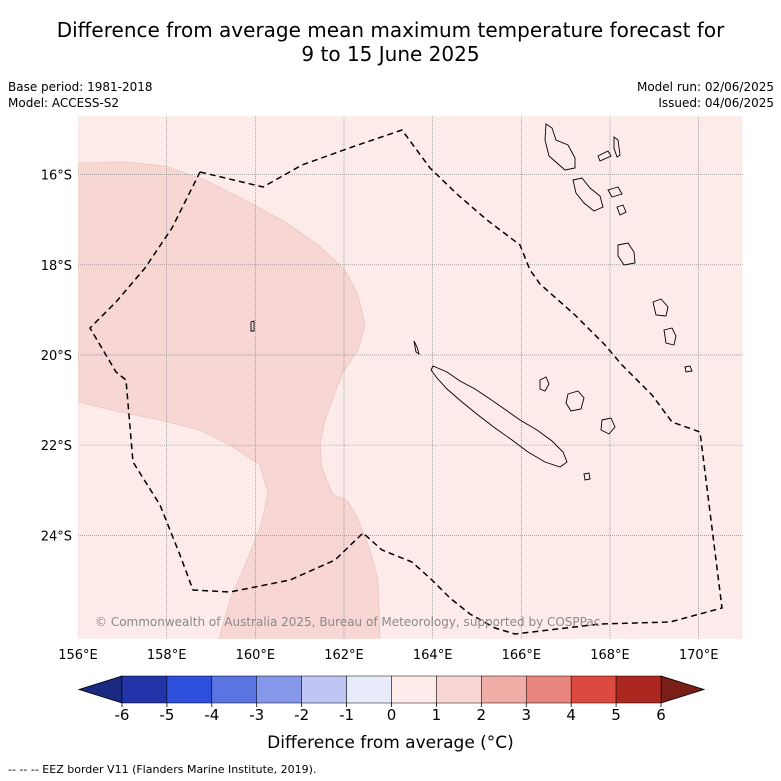  I want to click on latitude-tick-labels: 16°S 18°S 20°S 22°S 24°S, so click(56, 357).